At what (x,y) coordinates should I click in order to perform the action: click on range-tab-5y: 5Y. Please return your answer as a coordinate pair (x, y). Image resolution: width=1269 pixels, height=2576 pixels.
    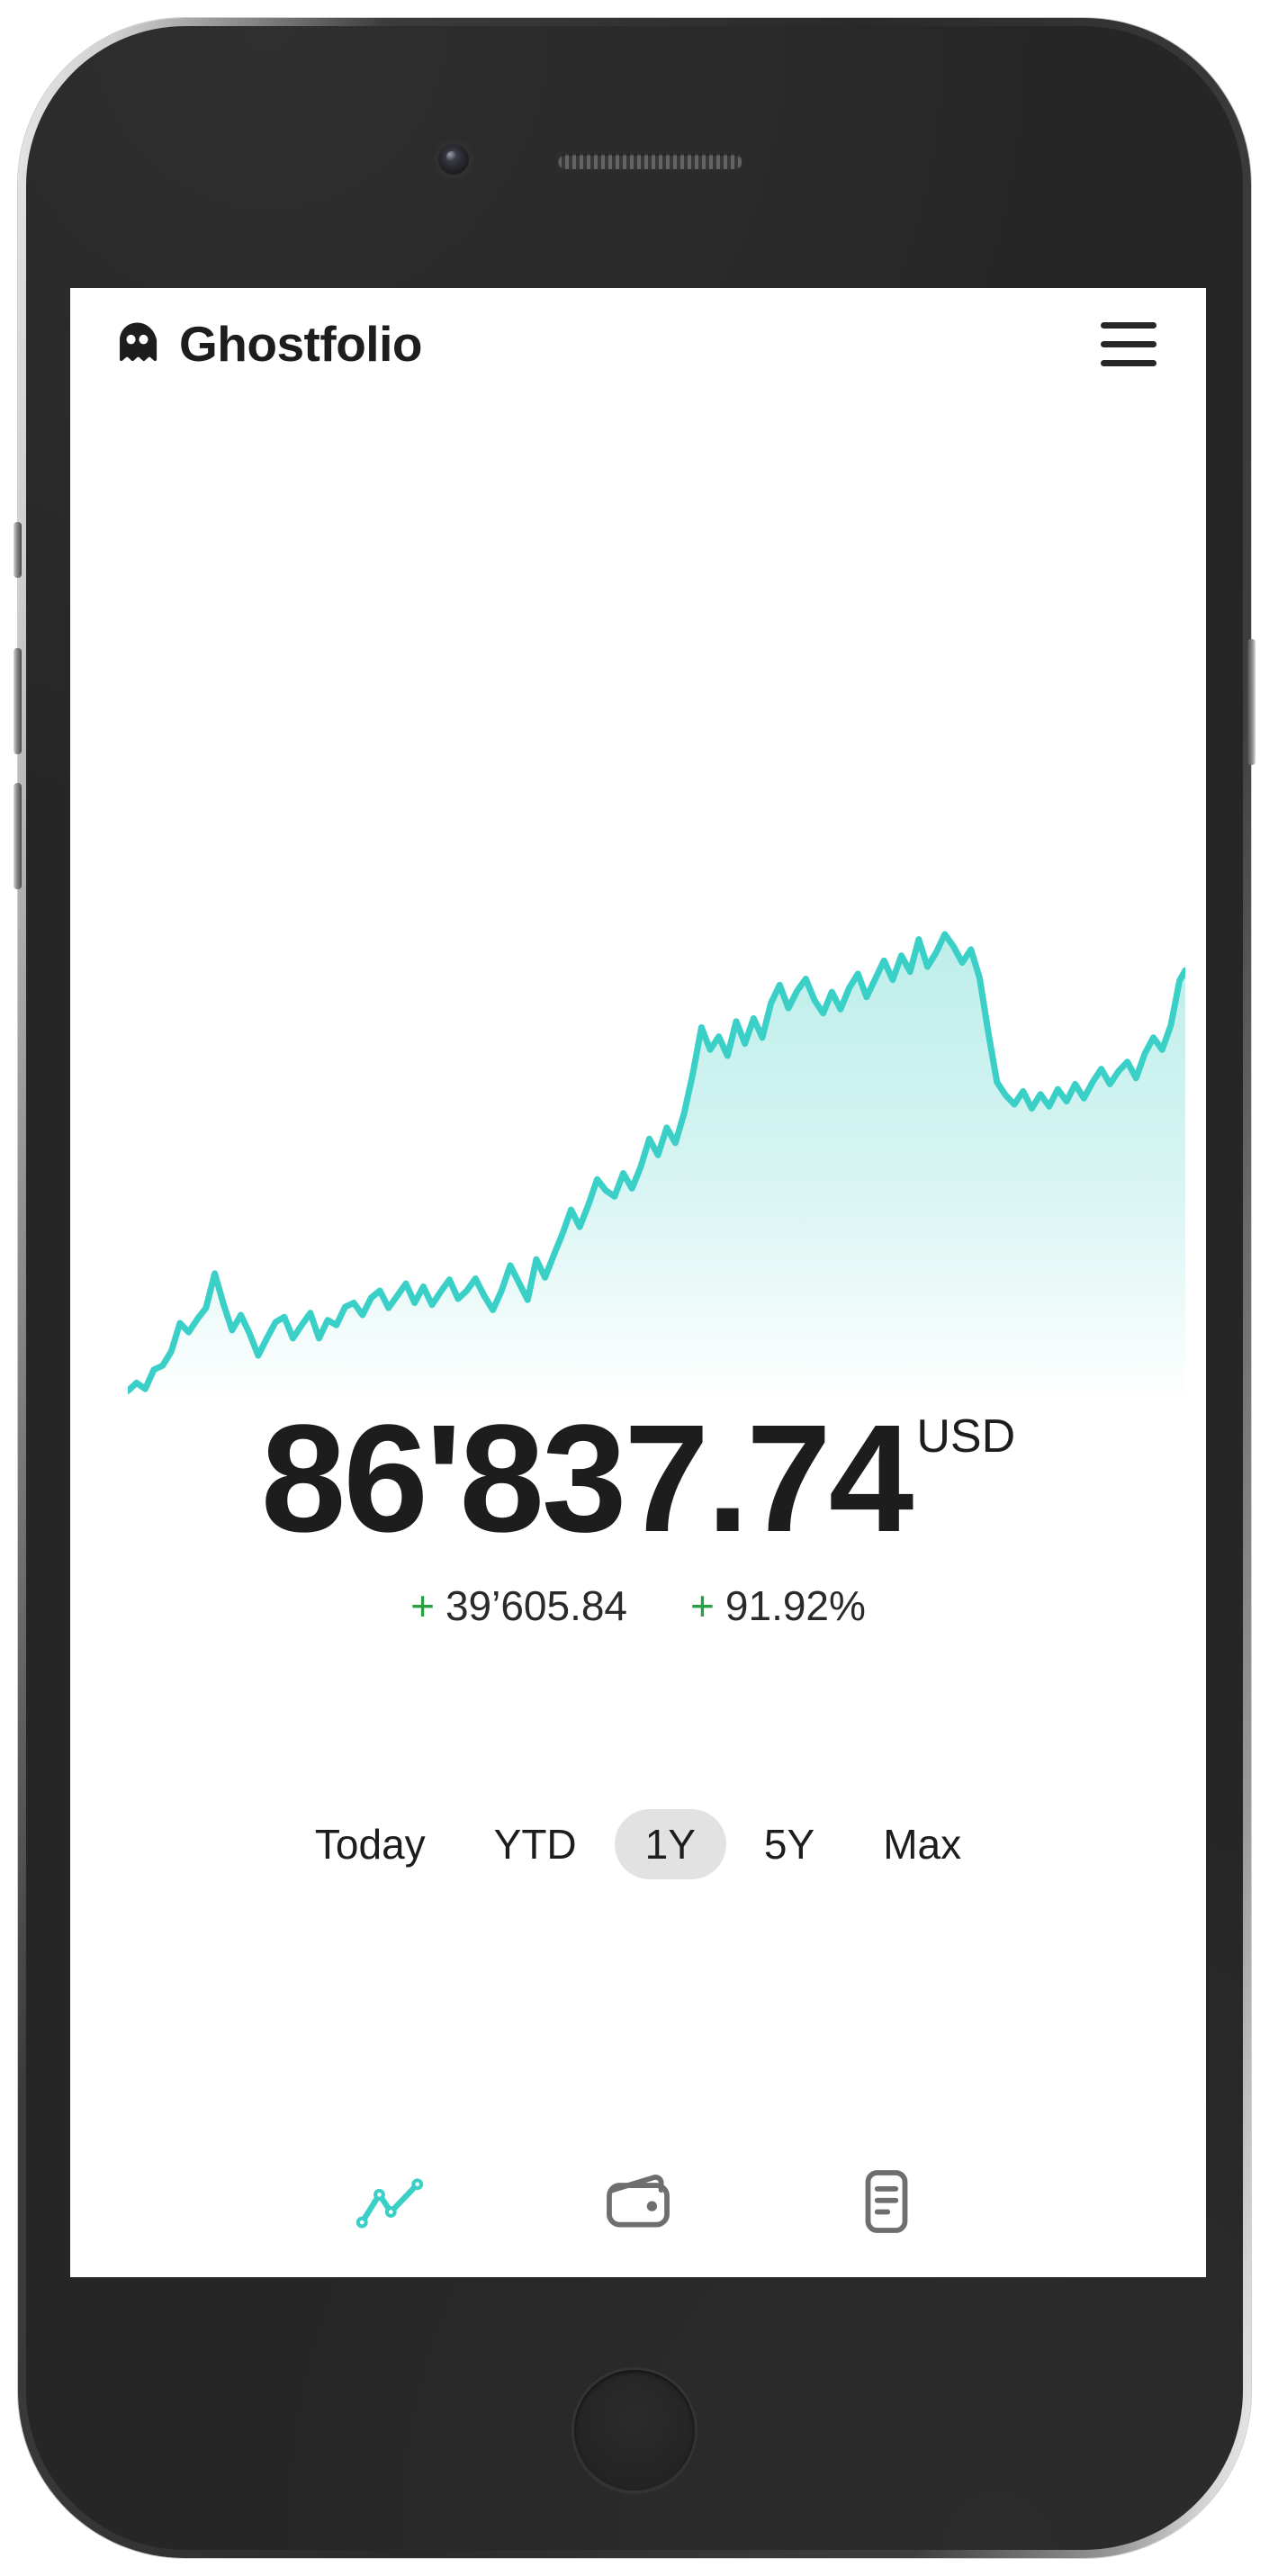
    Looking at the image, I should click on (790, 1844).